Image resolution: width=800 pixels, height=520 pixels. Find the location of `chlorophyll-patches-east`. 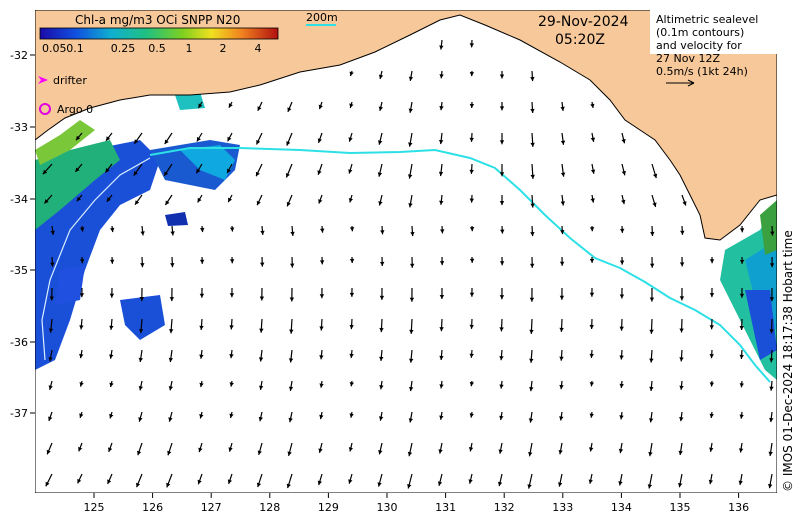

chlorophyll-patches-east is located at coordinates (748, 290).